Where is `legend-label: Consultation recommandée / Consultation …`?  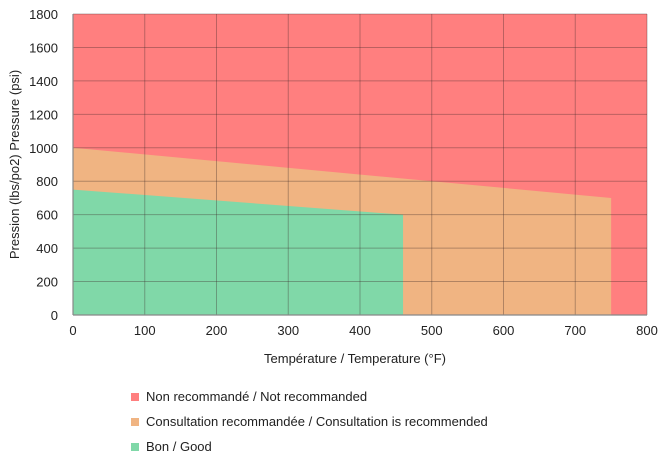 legend-label: Consultation recommandée / Consultation … is located at coordinates (317, 421).